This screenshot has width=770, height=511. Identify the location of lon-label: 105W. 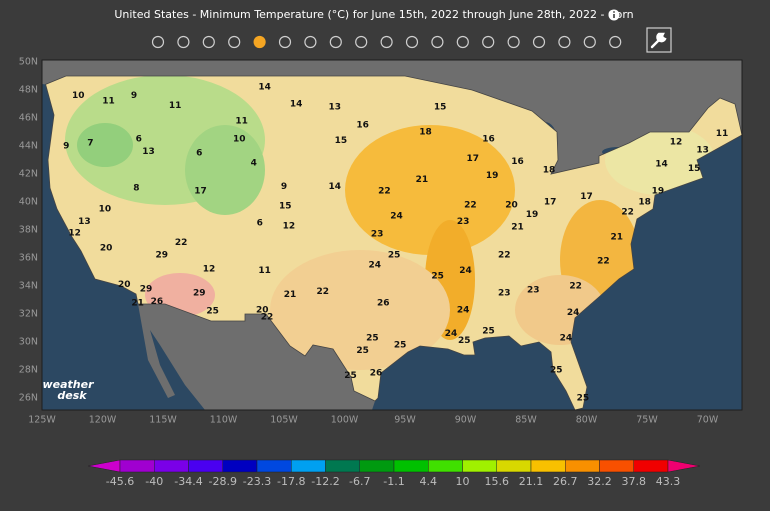
(284, 420).